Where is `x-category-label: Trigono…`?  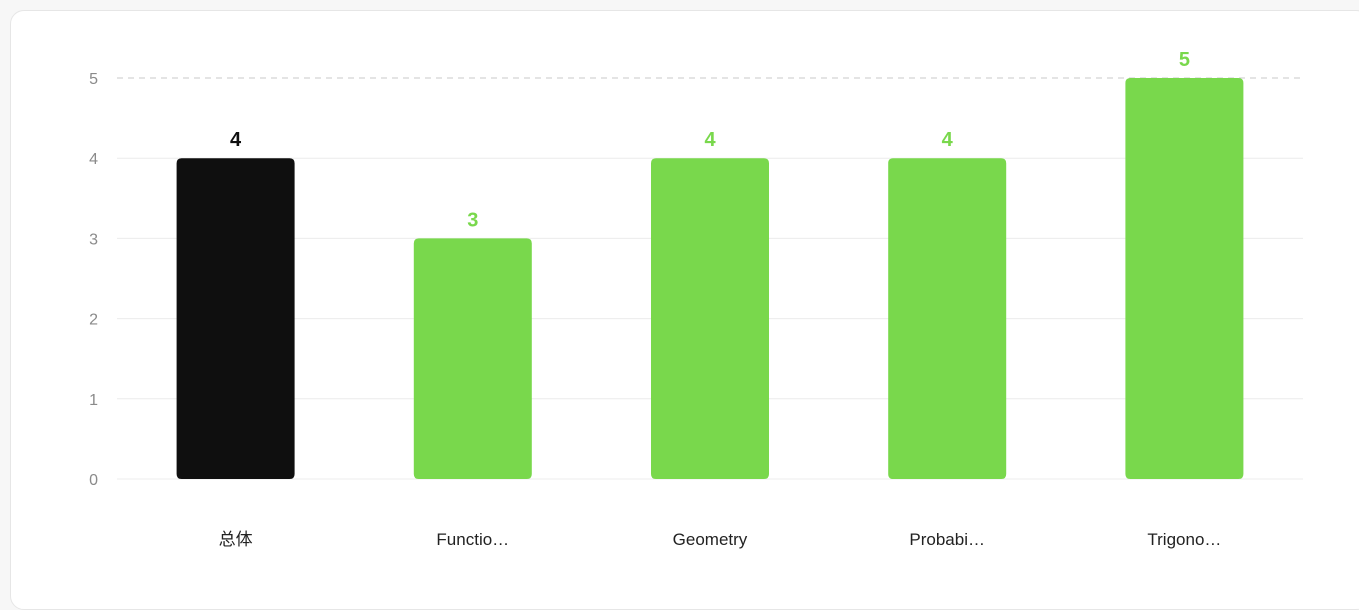 x-category-label: Trigono… is located at coordinates (1184, 539).